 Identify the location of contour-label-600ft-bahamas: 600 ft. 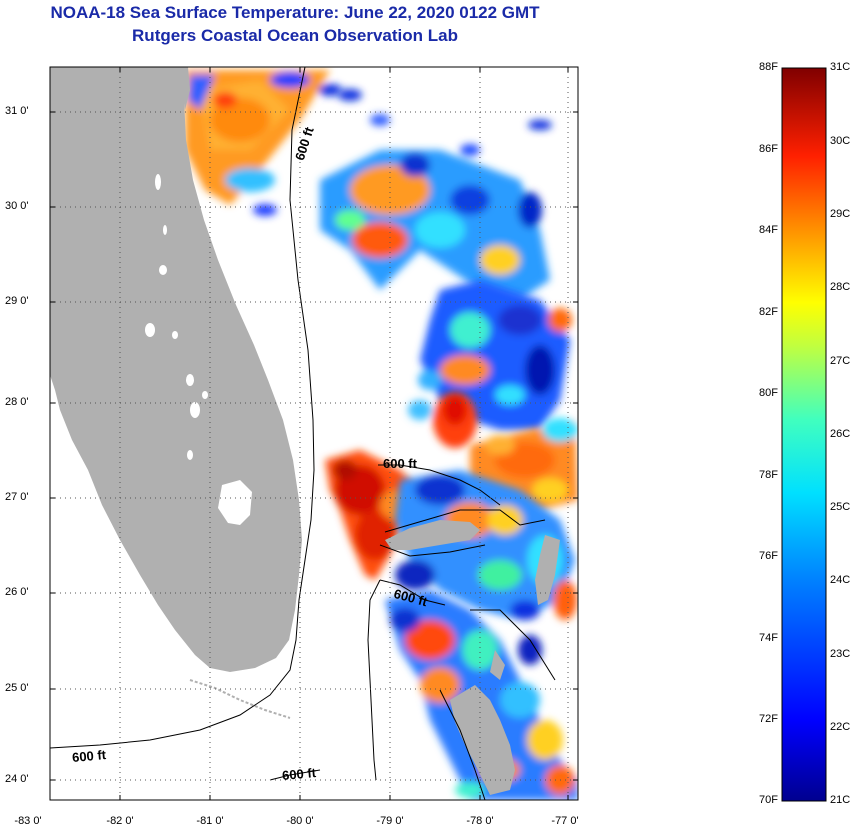
(400, 463).